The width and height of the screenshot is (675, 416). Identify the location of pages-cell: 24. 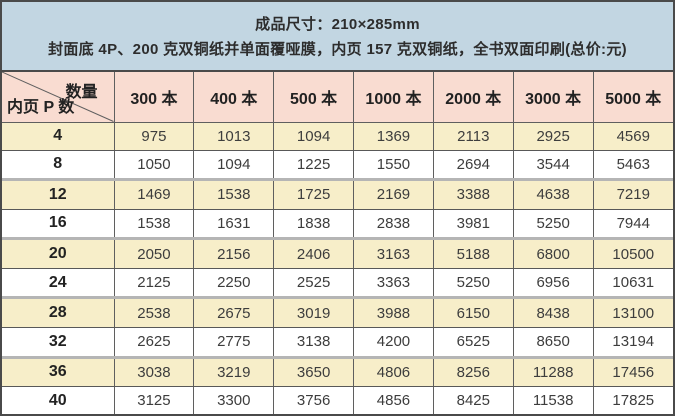
(58, 284).